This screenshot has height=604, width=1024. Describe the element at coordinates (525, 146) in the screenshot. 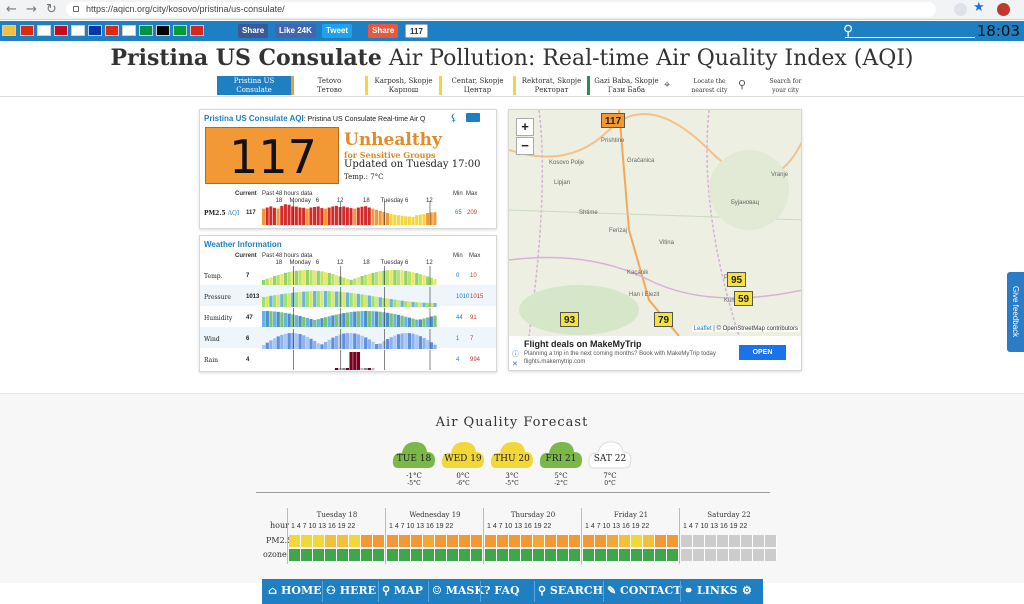

I see `zoom-out-button: −` at that location.